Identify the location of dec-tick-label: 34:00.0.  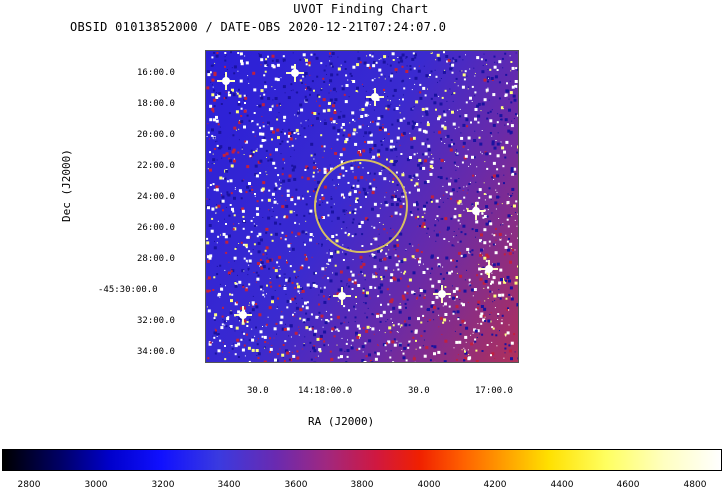
(156, 352).